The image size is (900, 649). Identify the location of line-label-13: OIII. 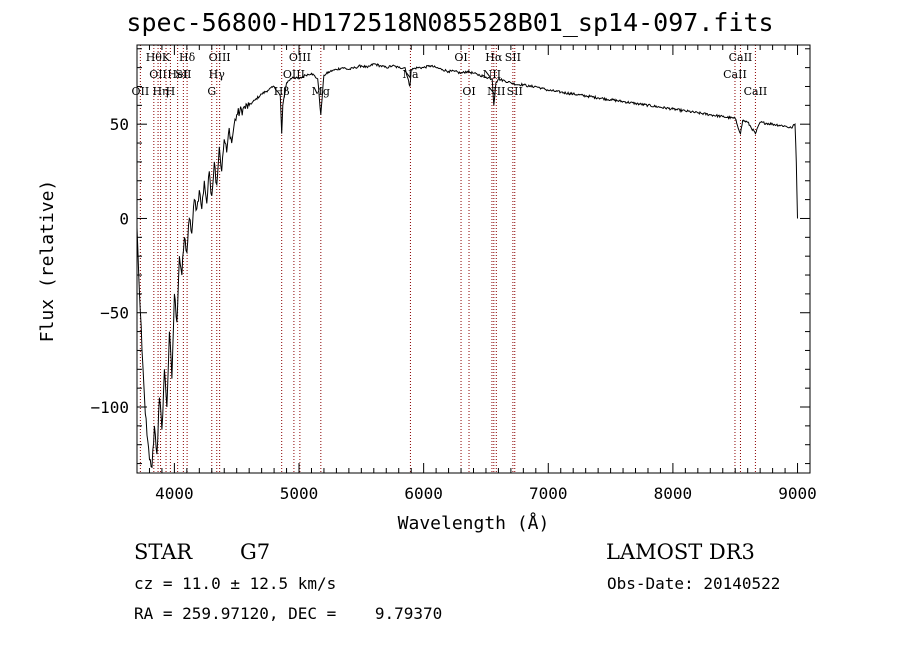
(294, 74).